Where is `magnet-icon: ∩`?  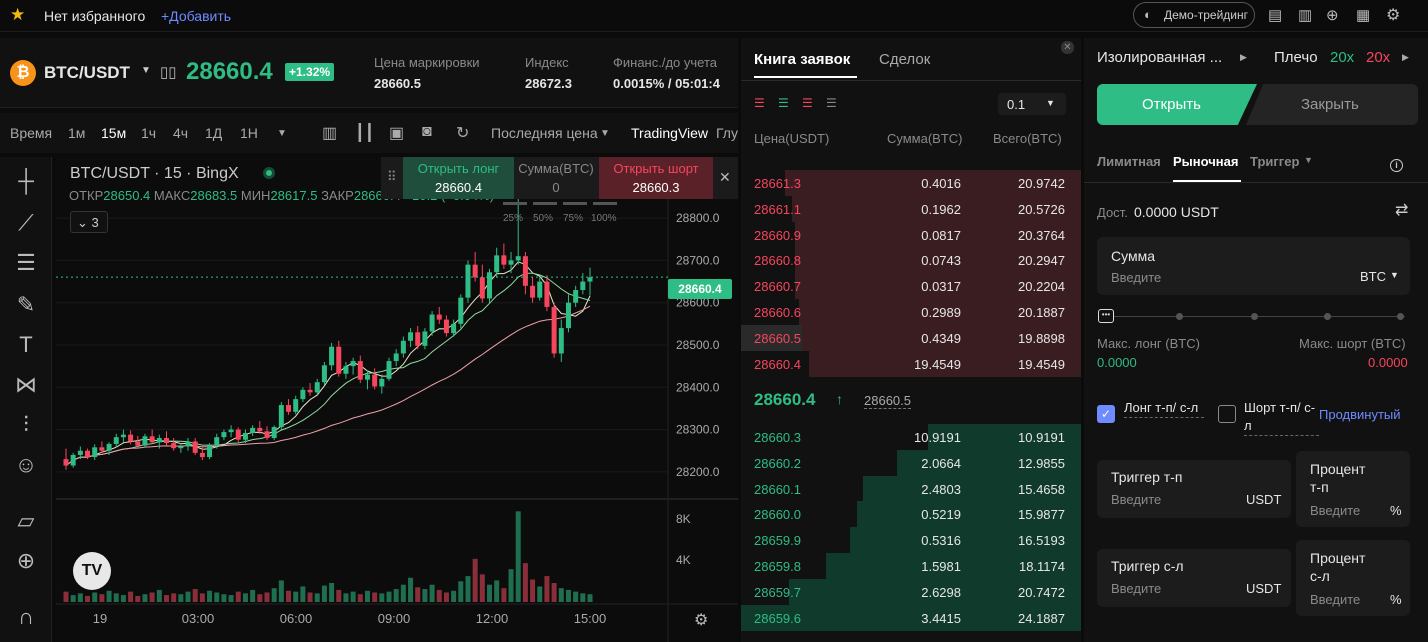 magnet-icon: ∩ is located at coordinates (26, 616).